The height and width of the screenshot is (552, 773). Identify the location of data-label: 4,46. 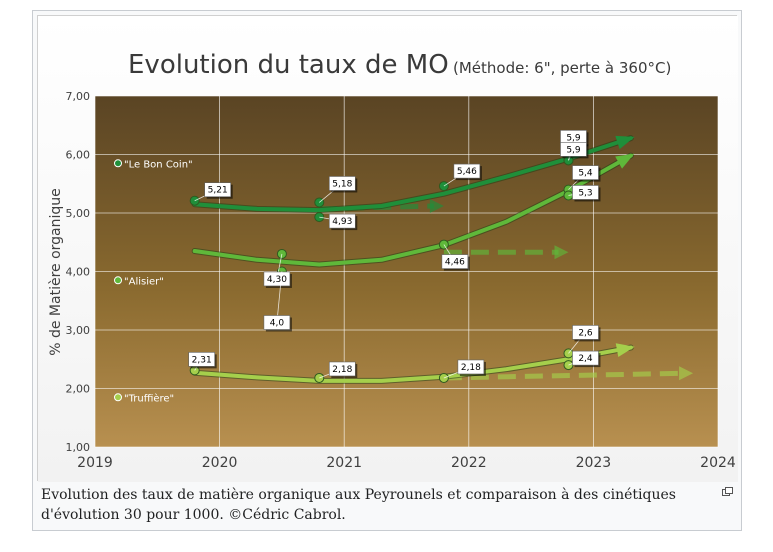
(455, 263).